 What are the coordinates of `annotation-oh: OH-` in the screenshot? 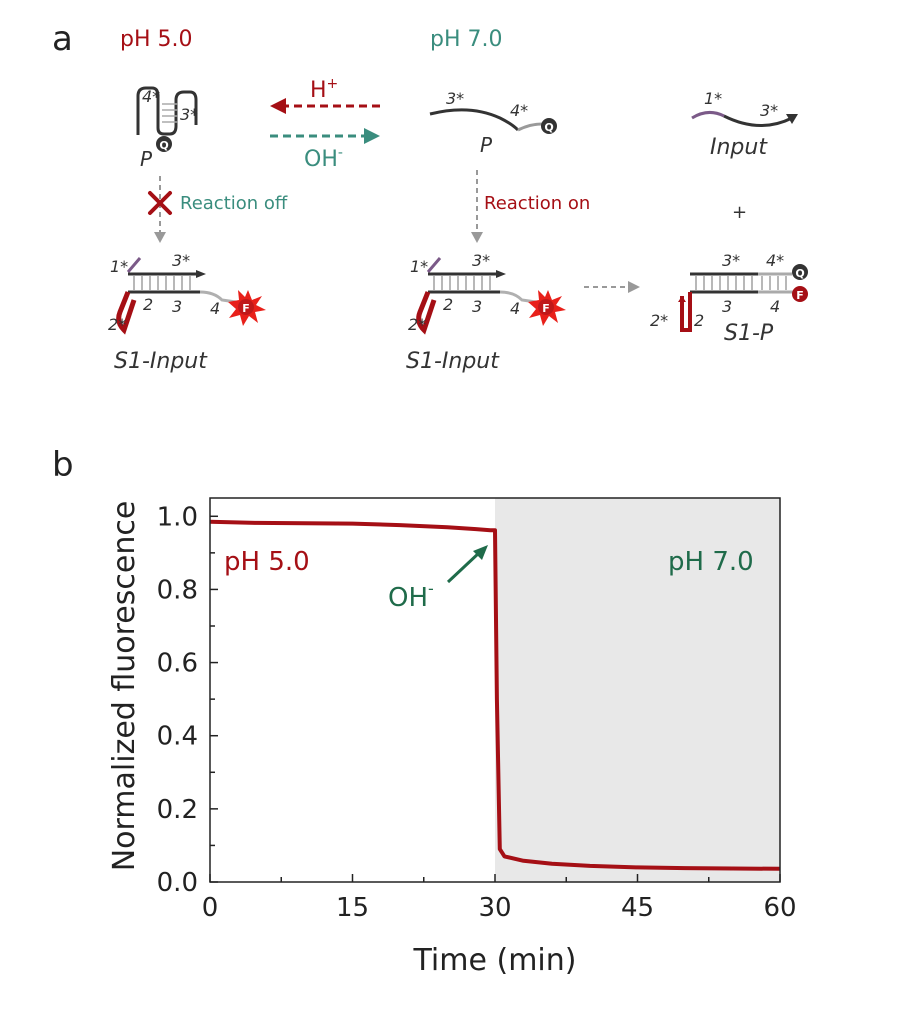 It's located at (411, 596).